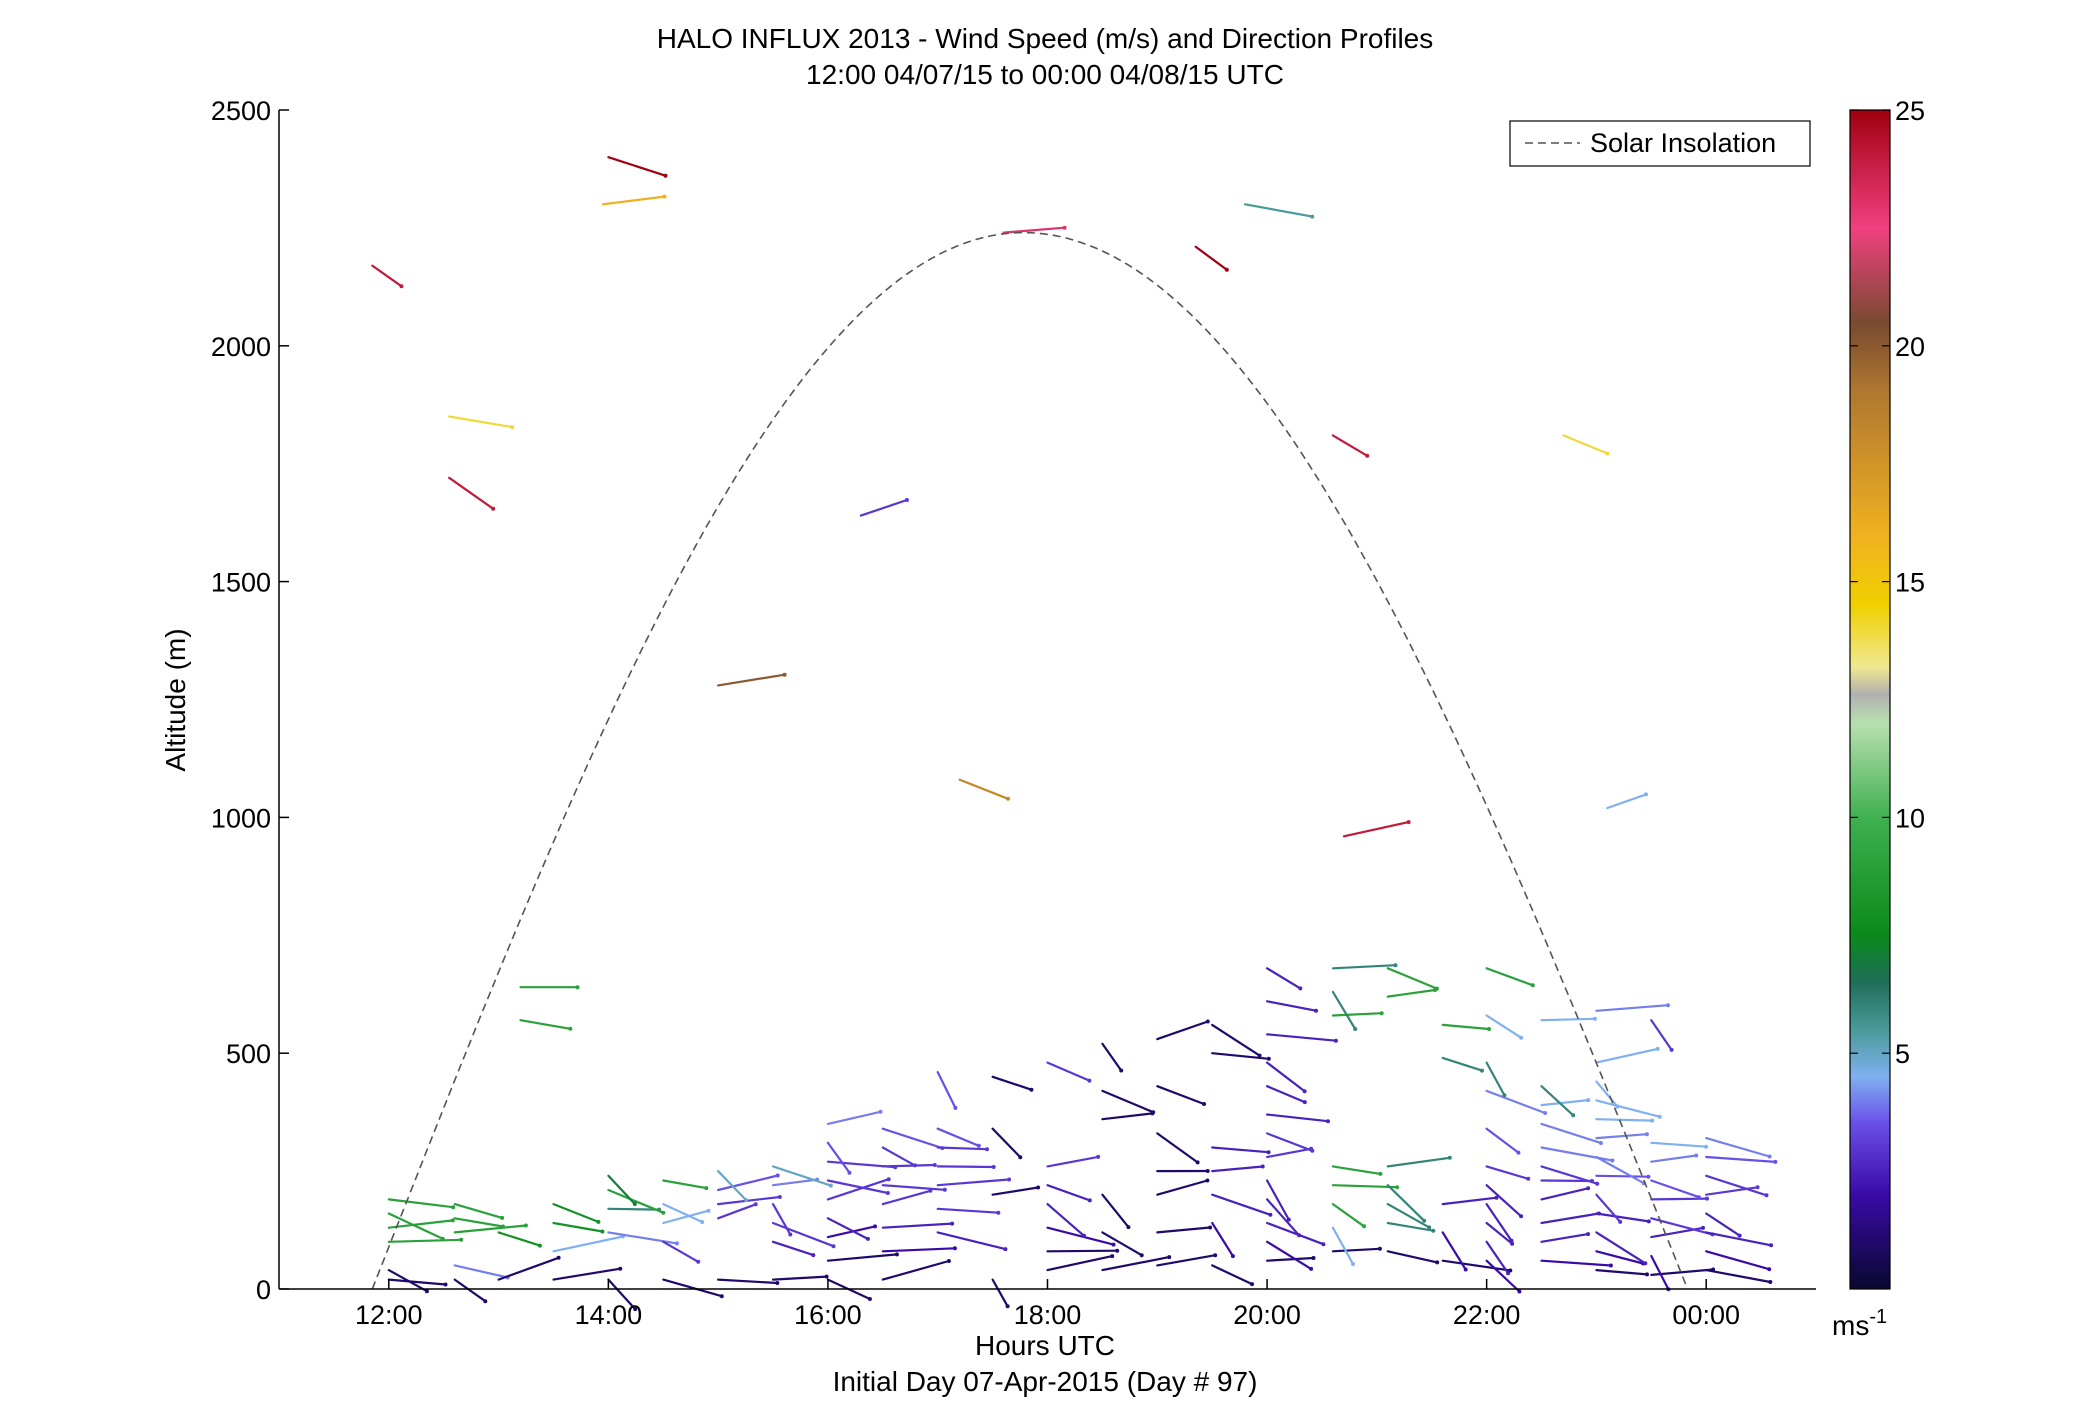 Image resolution: width=2098 pixels, height=1425 pixels. What do you see at coordinates (1910, 583) in the screenshot?
I see `colorbar-tick-label: 15` at bounding box center [1910, 583].